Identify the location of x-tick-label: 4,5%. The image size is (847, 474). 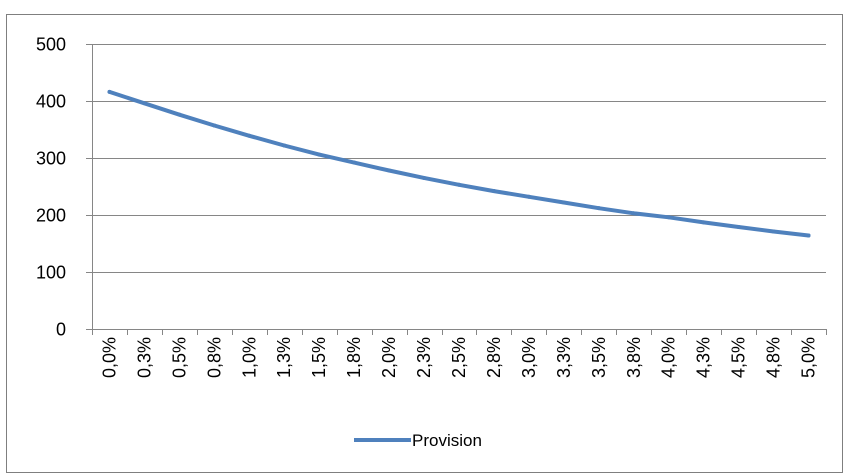
(739, 357).